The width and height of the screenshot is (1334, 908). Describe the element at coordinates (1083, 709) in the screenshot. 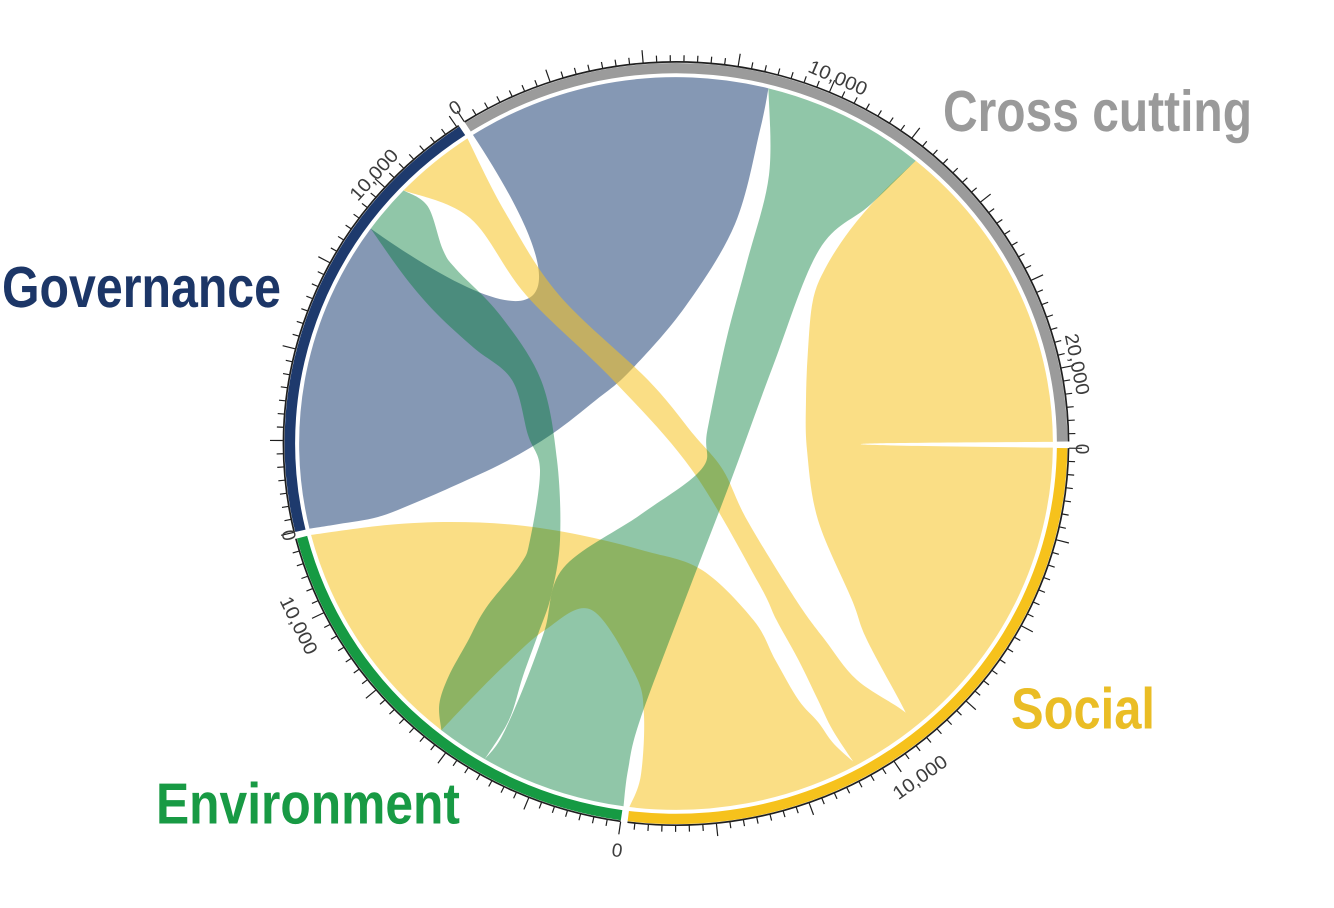

I see `svg-text: Social` at that location.